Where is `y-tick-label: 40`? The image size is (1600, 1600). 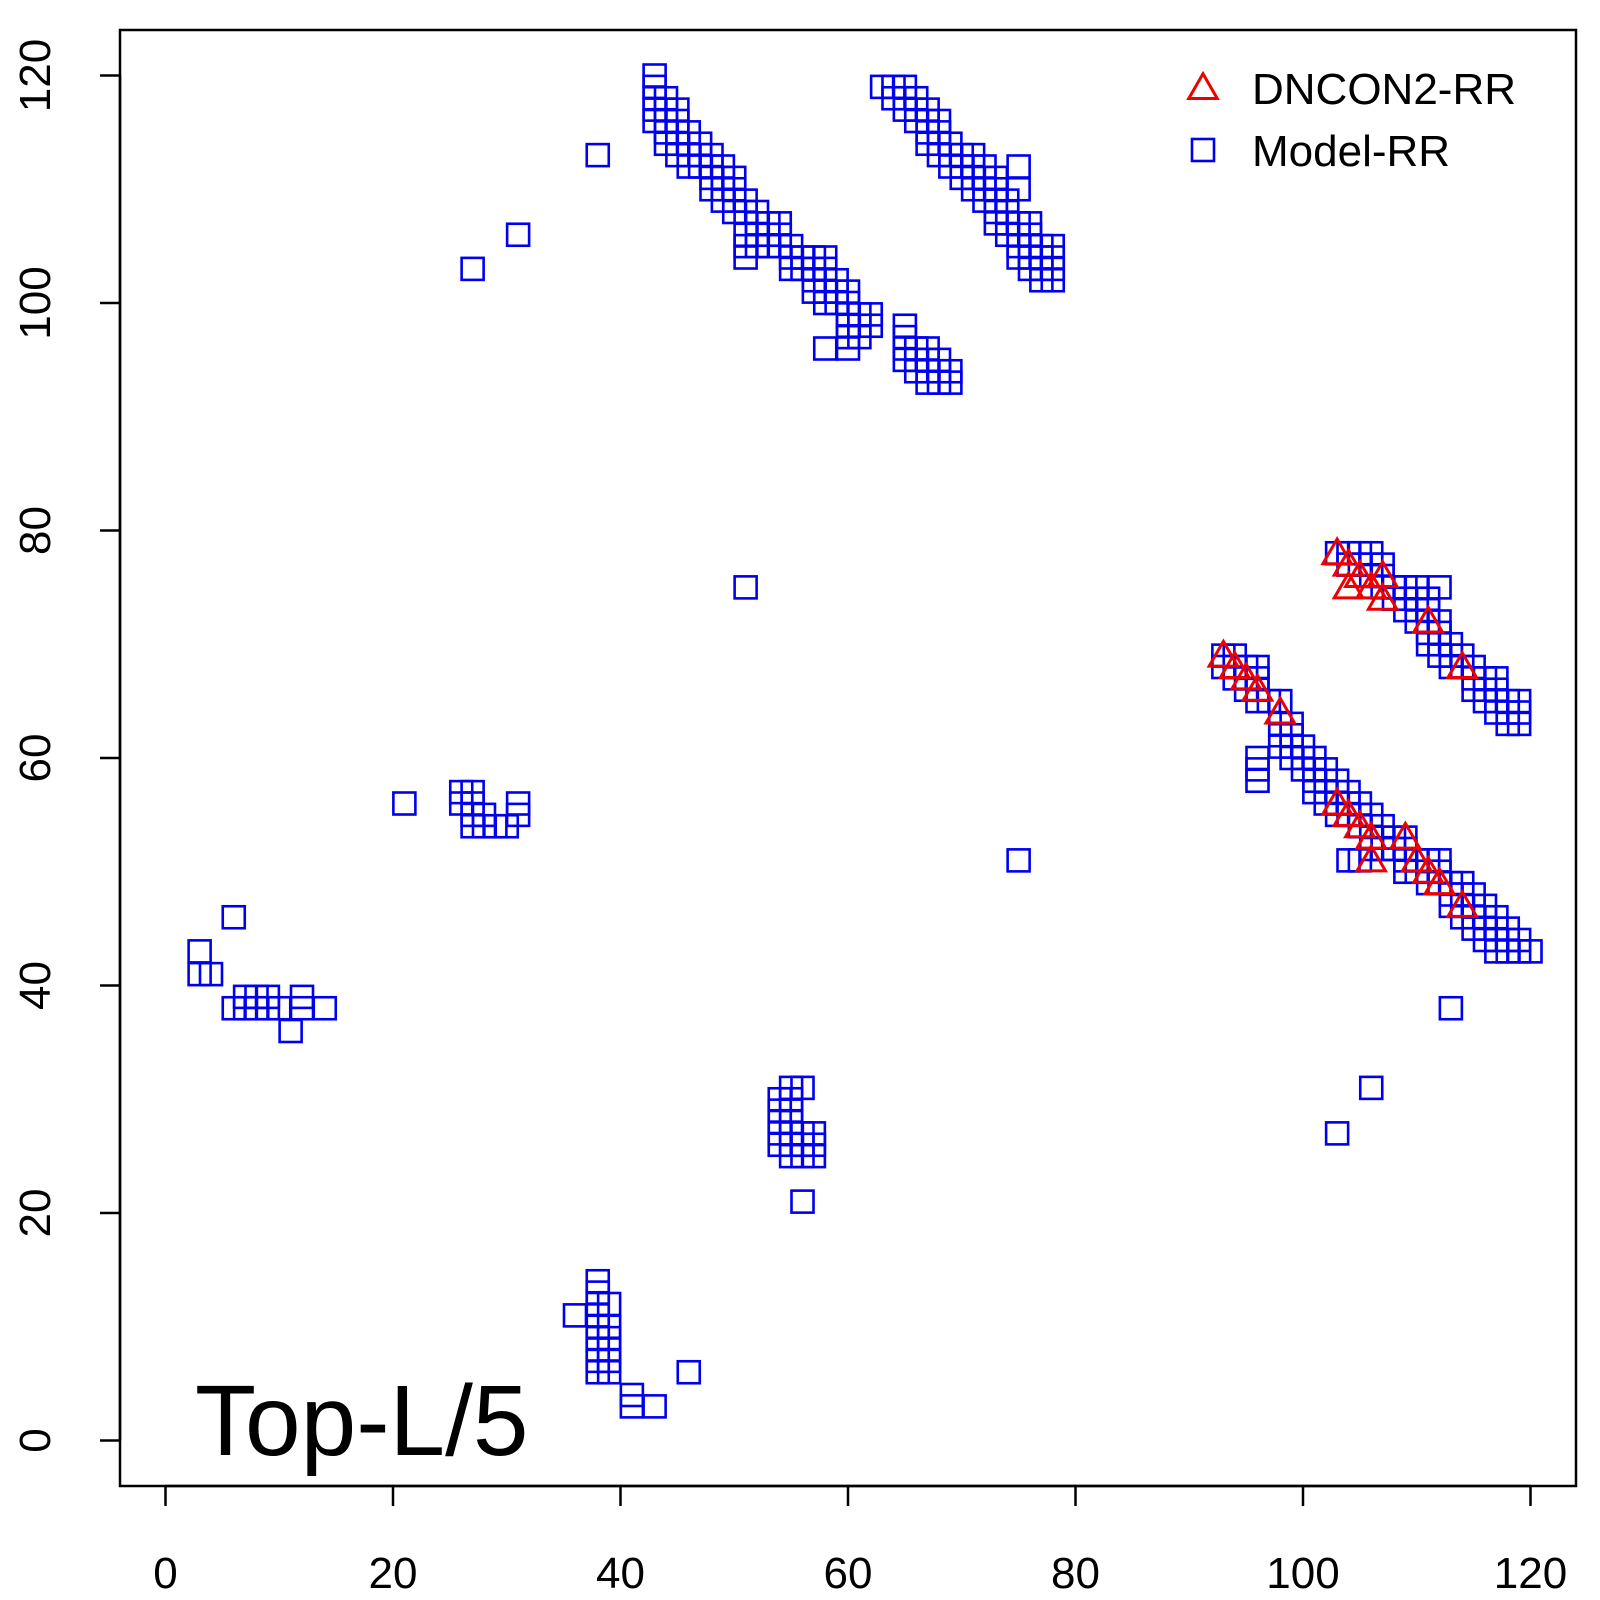
y-tick-label: 40 is located at coordinates (35, 985).